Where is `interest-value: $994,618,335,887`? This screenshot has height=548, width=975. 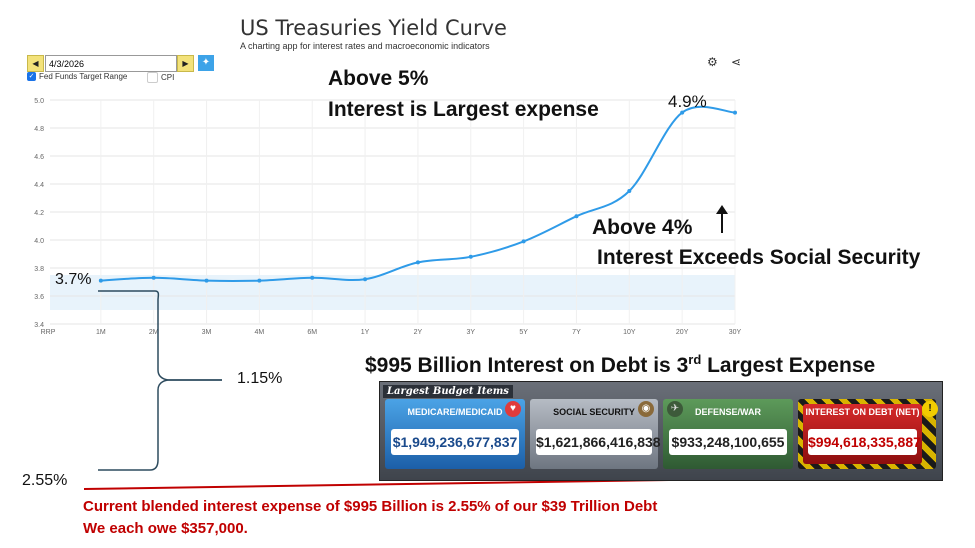
interest-value: $994,618,335,887 is located at coordinates (864, 442).